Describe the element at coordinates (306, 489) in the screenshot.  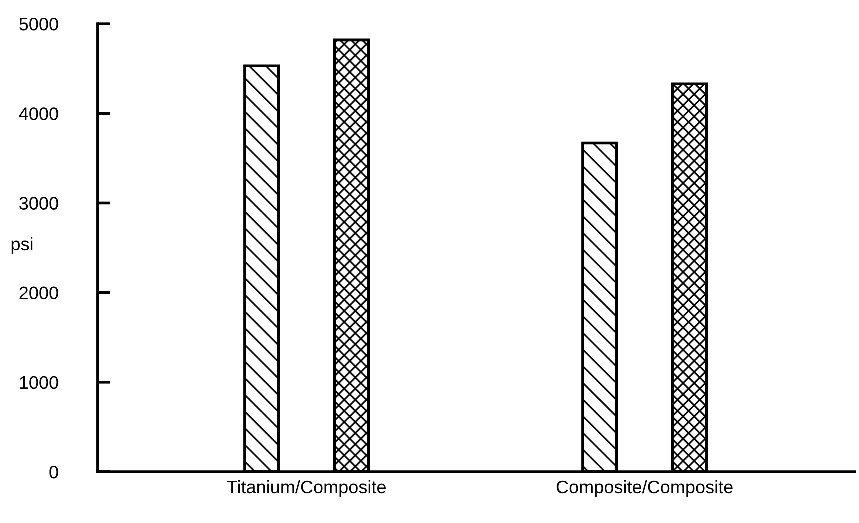
I see `x-tick-label: Titanium/Composite` at that location.